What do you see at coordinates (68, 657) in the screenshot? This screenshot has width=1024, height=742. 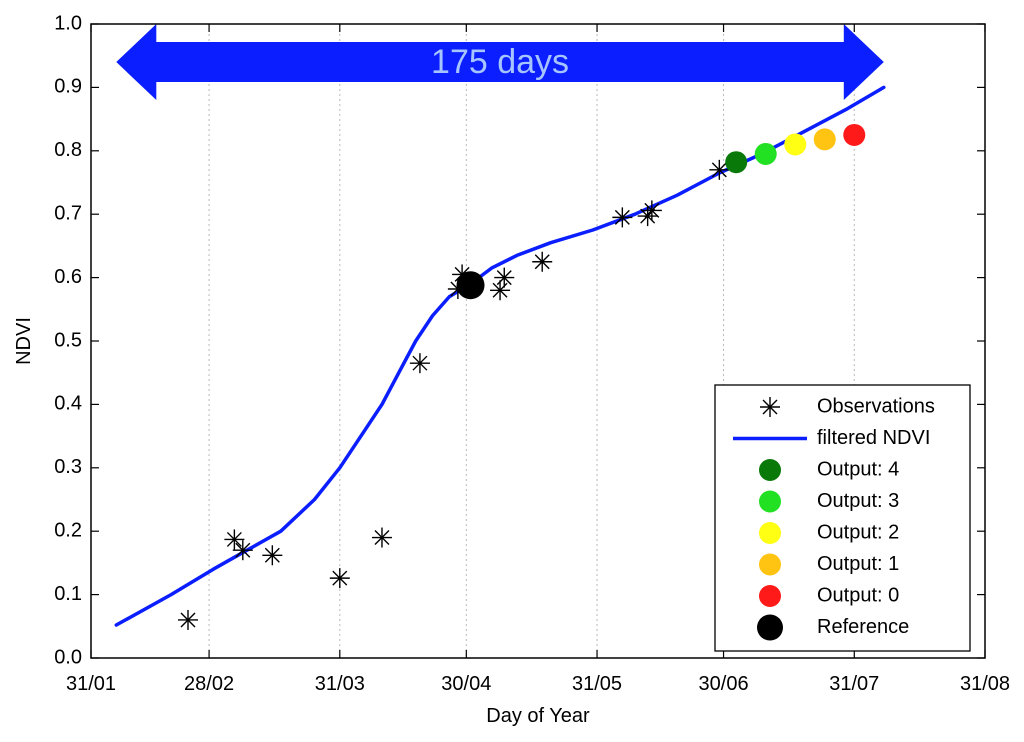 I see `y-tick-label: 0.0` at bounding box center [68, 657].